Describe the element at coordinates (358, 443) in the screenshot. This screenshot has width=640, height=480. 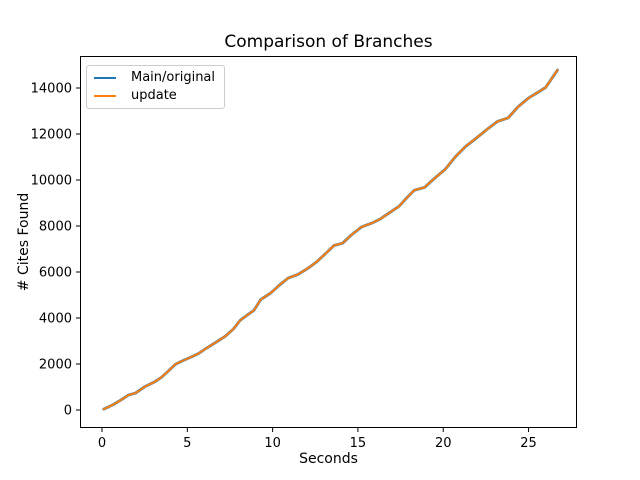
I see `x-tick-label: 15` at that location.